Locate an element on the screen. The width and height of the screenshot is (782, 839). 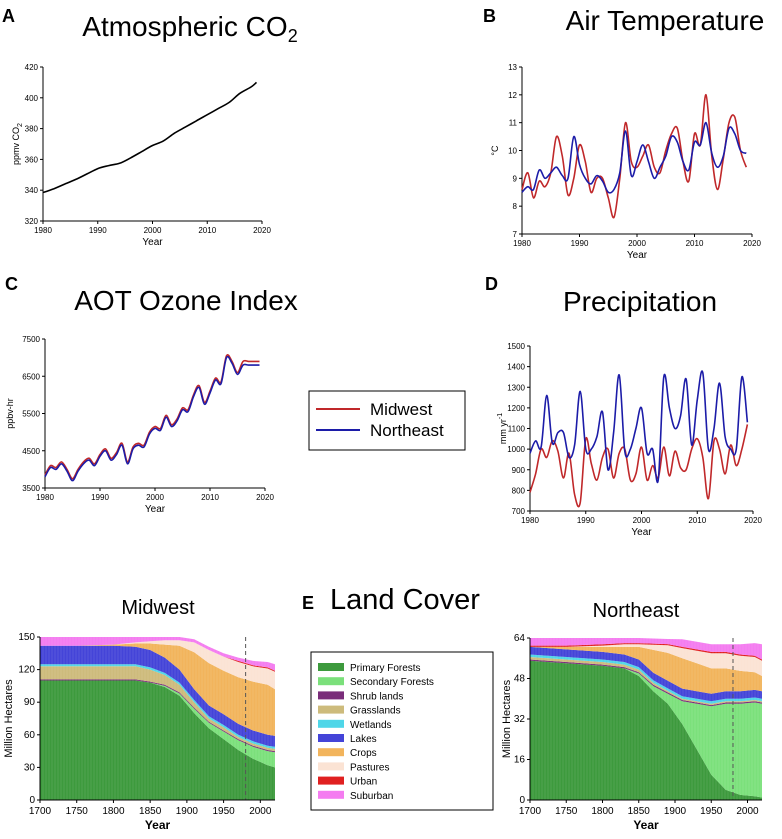
legend-label-primary-forests: Primary Forests is located at coordinates (385, 668).